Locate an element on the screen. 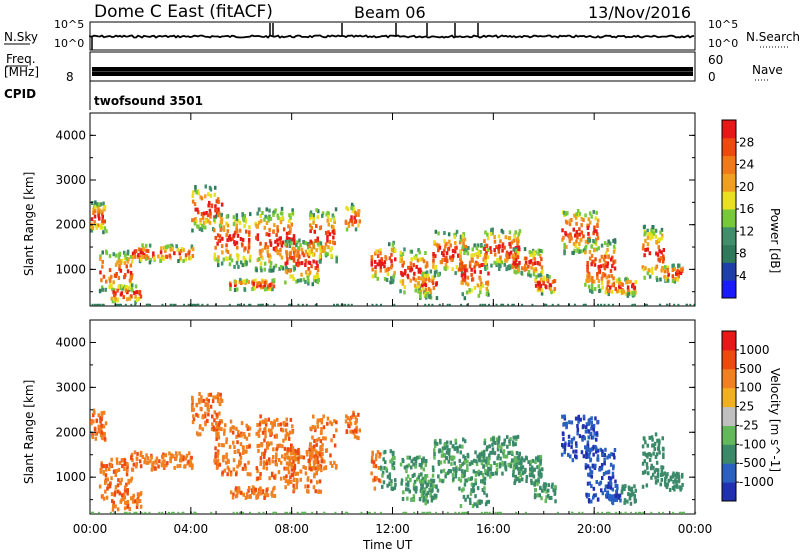  nsky-label: N.Sky is located at coordinates (21, 37).